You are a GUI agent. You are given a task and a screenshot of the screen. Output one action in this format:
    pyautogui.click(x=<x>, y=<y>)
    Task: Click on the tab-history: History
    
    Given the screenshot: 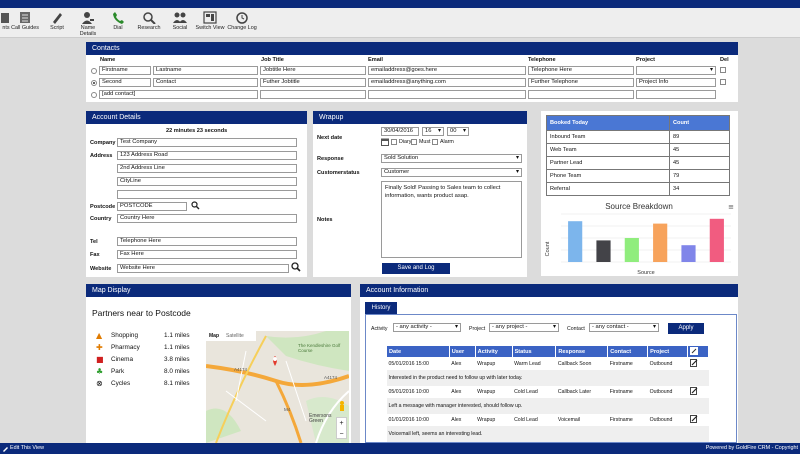 What is the action you would take?
    pyautogui.click(x=381, y=308)
    